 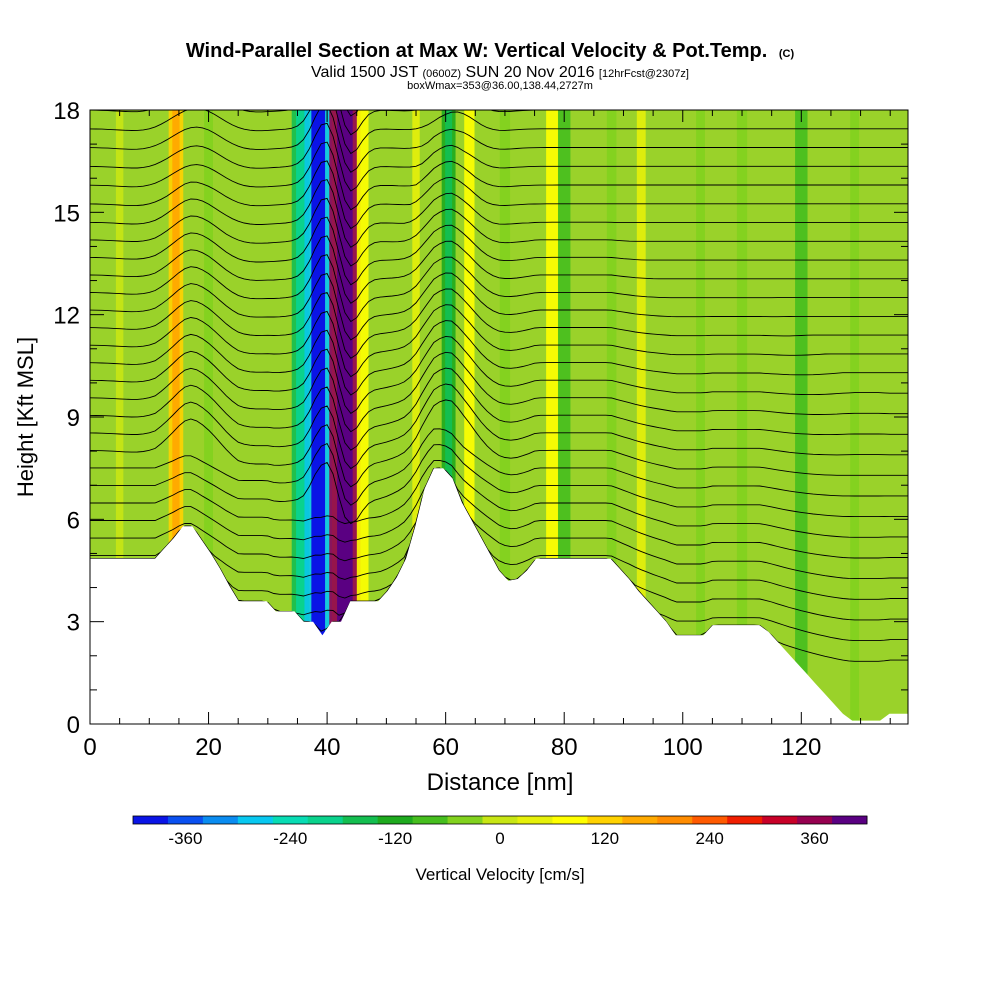 I want to click on colorbar-tick-label: 0, so click(x=499, y=838).